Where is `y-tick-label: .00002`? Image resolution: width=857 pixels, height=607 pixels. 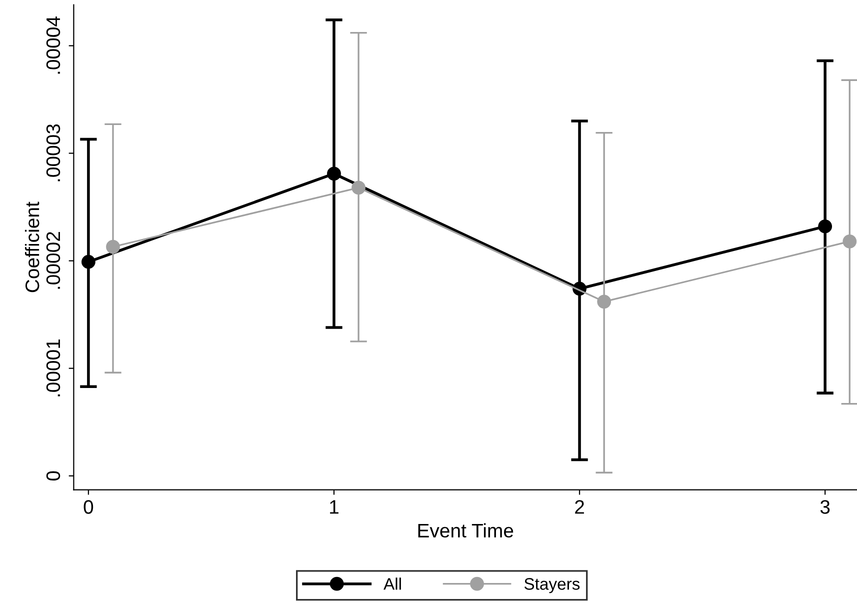 y-tick-label: .00002 is located at coordinates (53, 260).